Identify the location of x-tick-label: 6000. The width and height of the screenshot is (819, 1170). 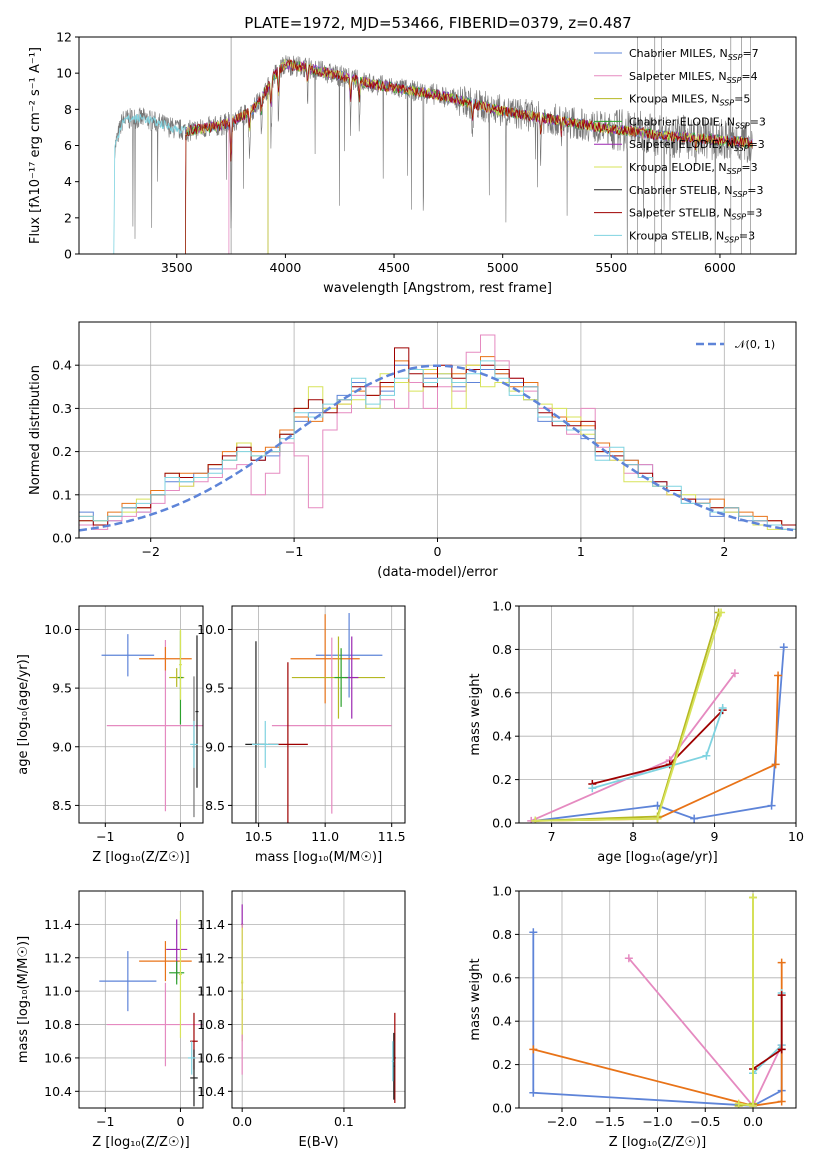
(720, 267).